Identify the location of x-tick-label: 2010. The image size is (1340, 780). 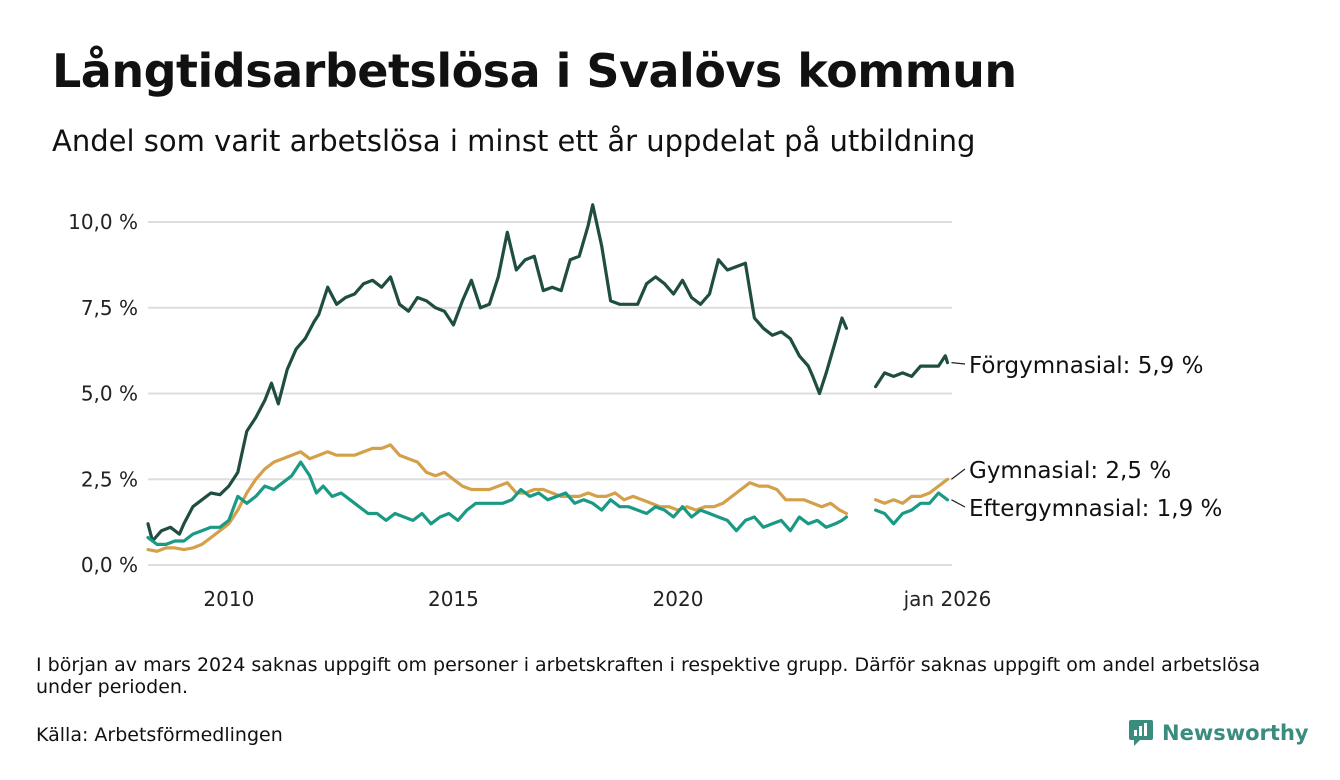
(228, 599).